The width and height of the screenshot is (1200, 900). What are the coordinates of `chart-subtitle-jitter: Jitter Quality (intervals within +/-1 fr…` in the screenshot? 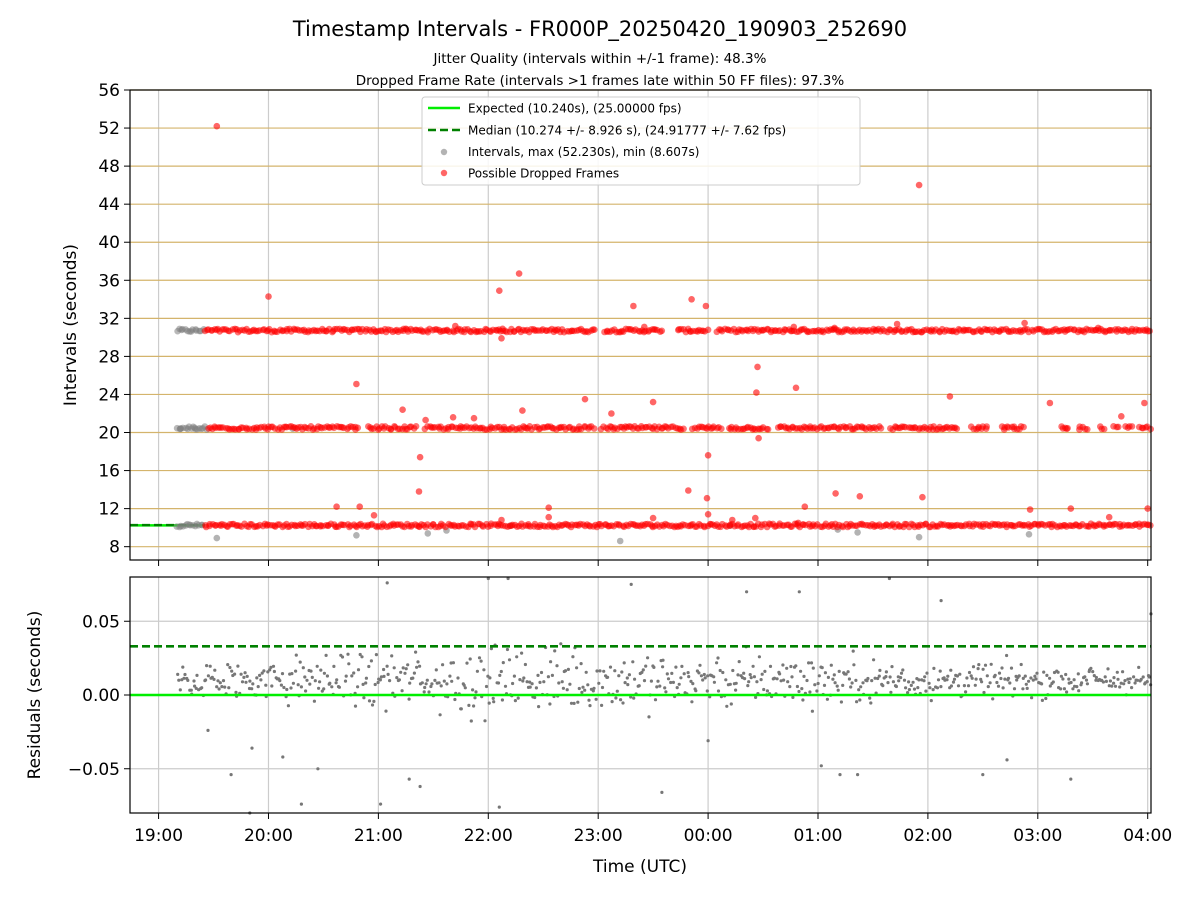 It's located at (600, 59).